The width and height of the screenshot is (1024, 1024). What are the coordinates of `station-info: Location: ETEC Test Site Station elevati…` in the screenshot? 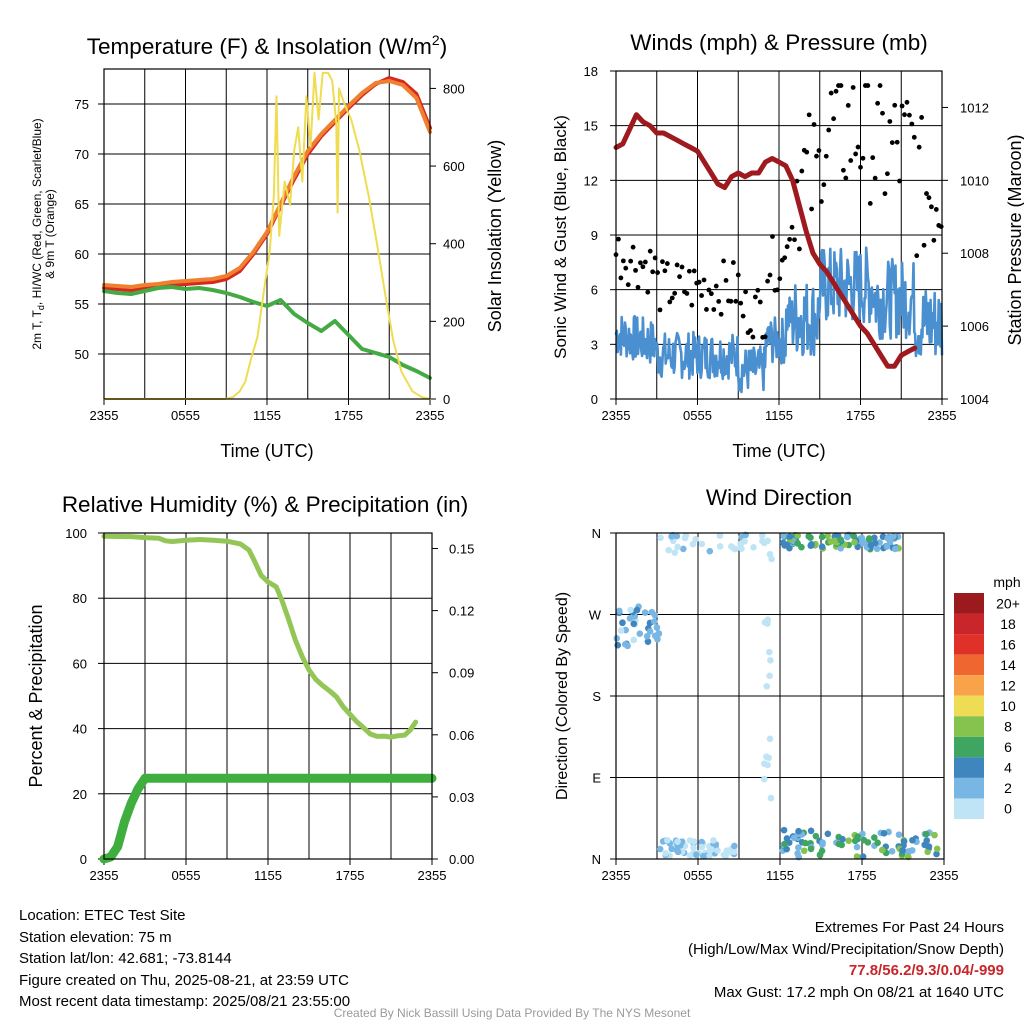 It's located at (184, 959).